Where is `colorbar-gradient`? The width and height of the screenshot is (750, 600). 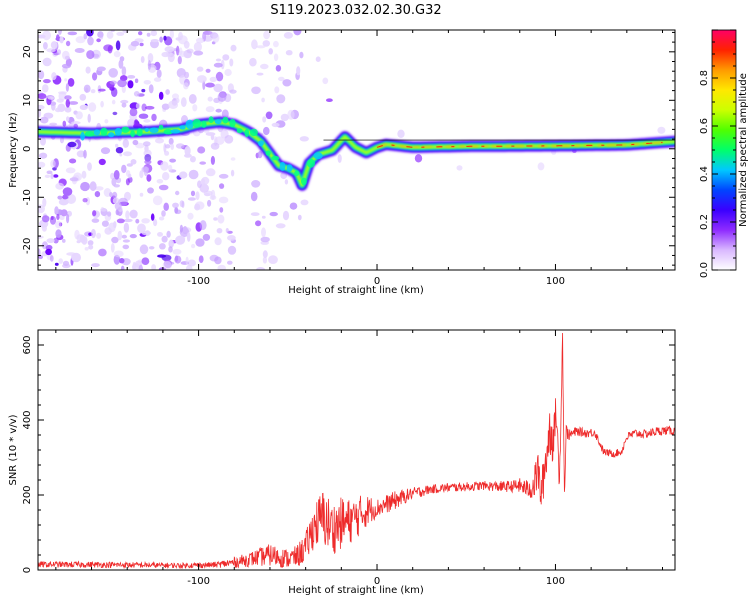
colorbar-gradient is located at coordinates (724, 150).